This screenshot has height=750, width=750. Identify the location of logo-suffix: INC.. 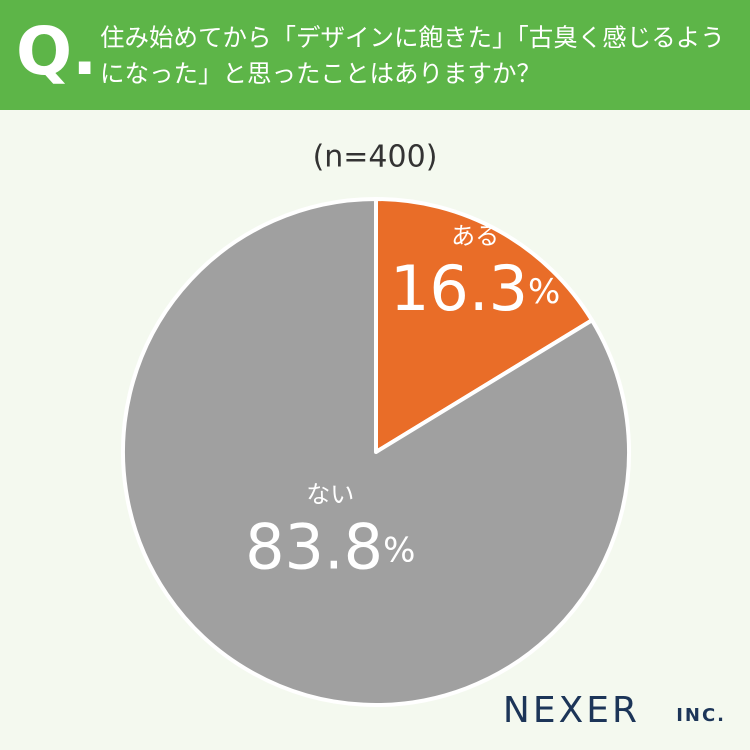
(701, 715).